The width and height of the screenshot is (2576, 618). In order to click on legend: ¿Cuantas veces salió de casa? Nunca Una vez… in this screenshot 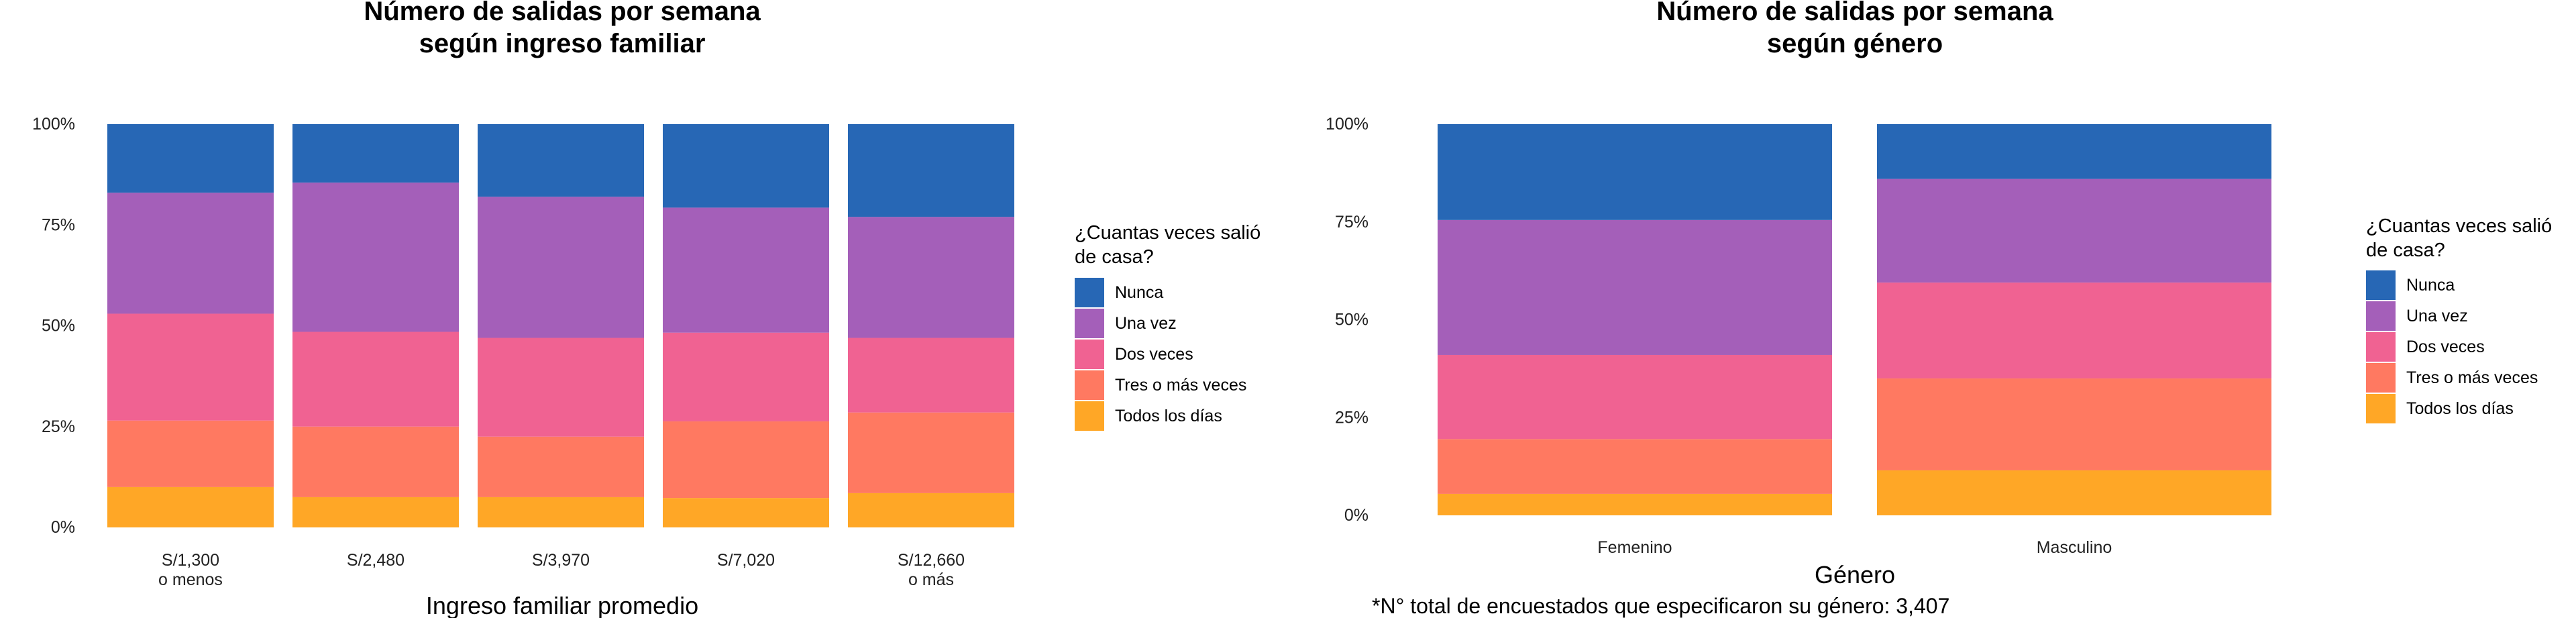, I will do `click(2459, 319)`.